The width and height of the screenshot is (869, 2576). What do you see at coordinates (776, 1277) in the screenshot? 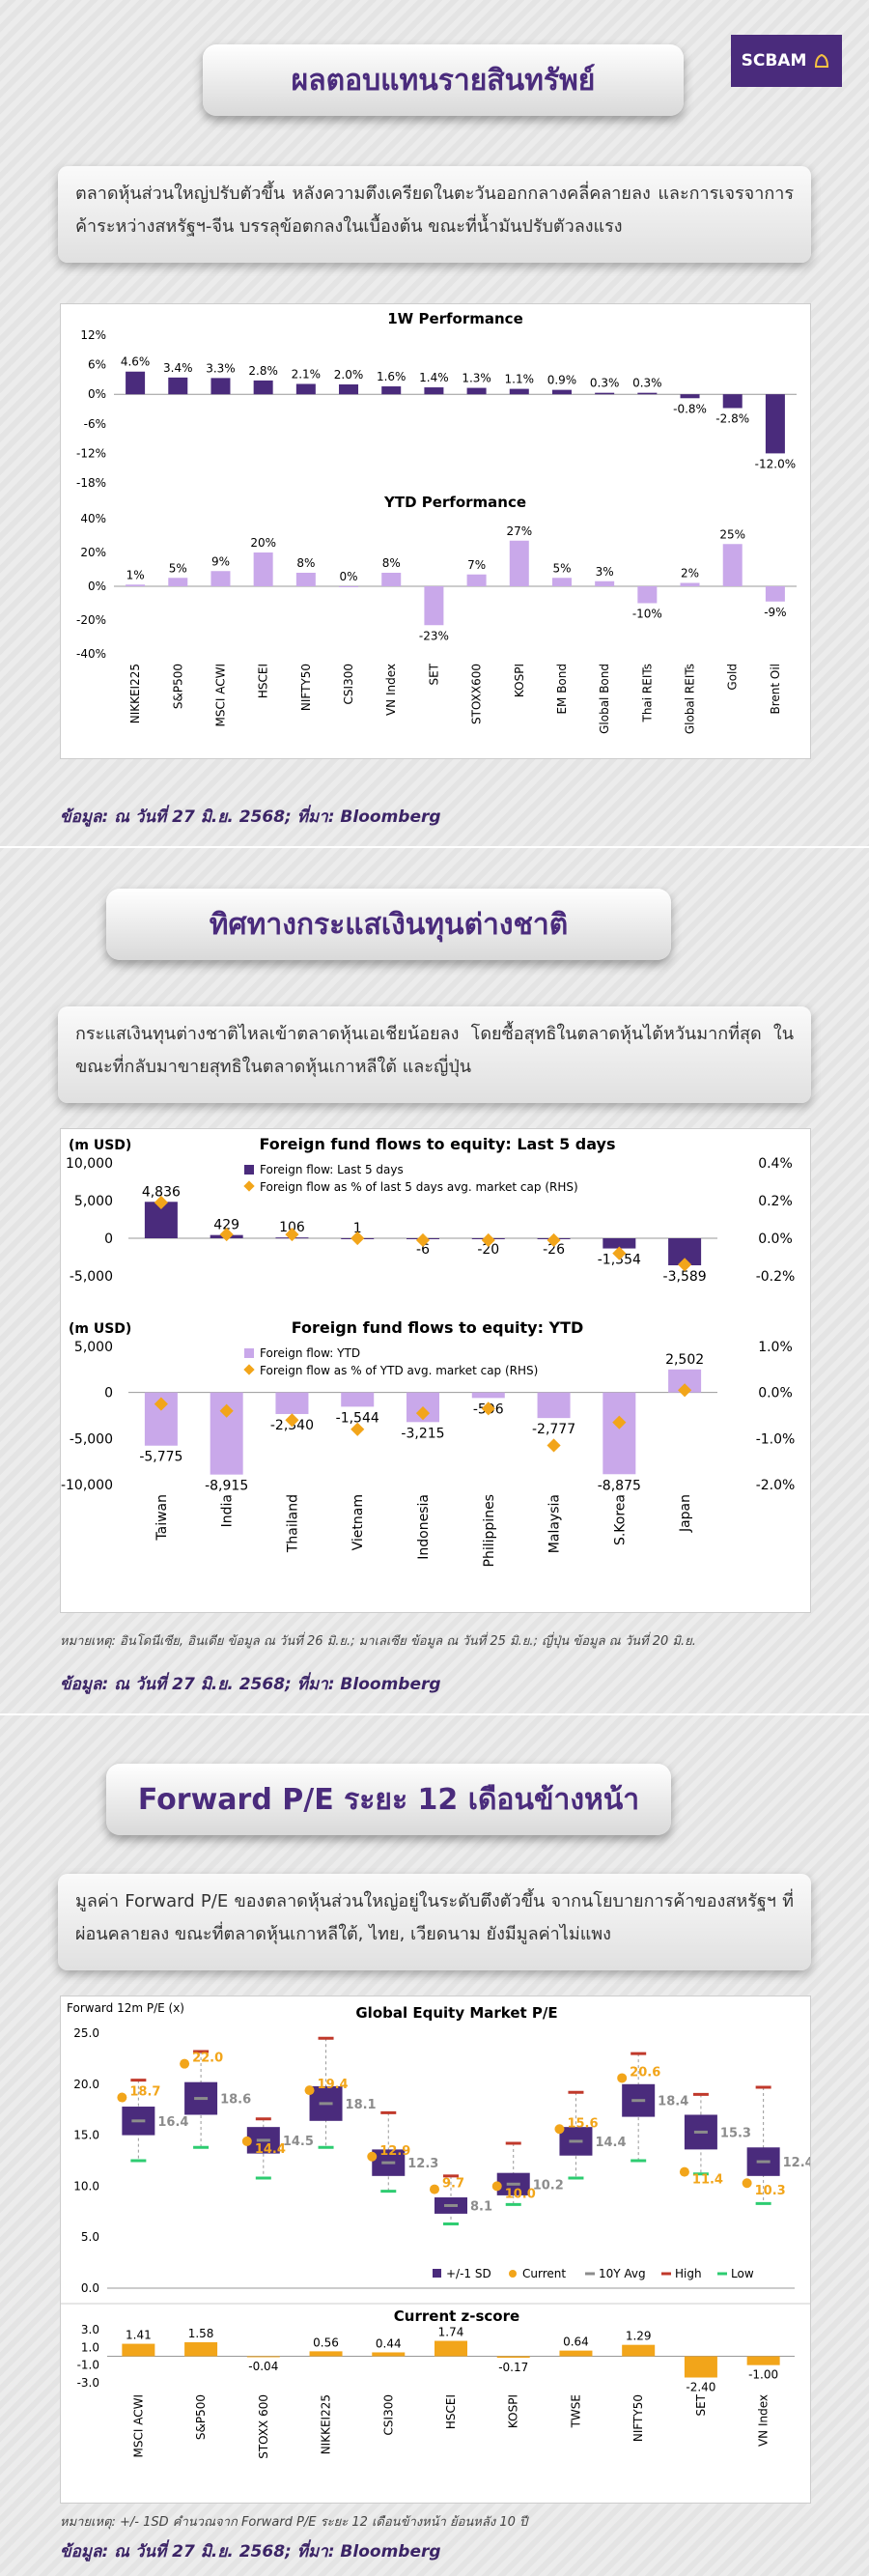
I see `y2-tick-label: -0.2%` at bounding box center [776, 1277].